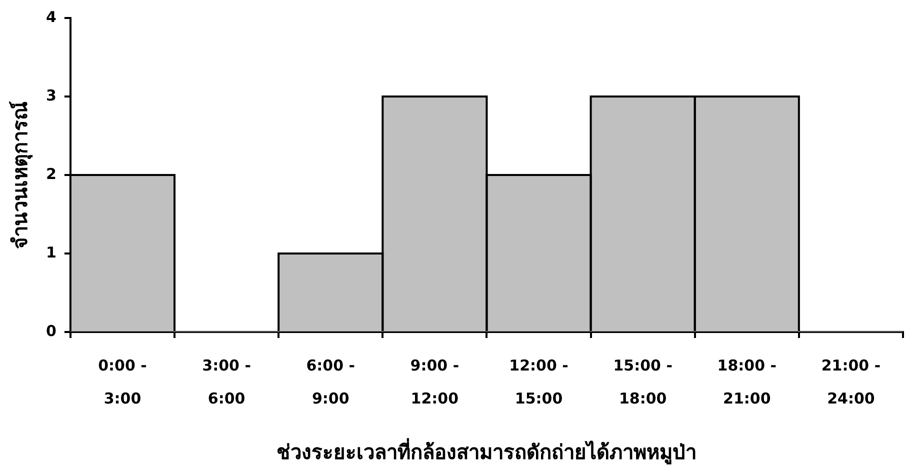  Describe the element at coordinates (486, 451) in the screenshot. I see `x-axis-title: ช่วงระยะเวลาที่กล้องสามารถดักถ่ายได้ภาพหมูป่า` at that location.